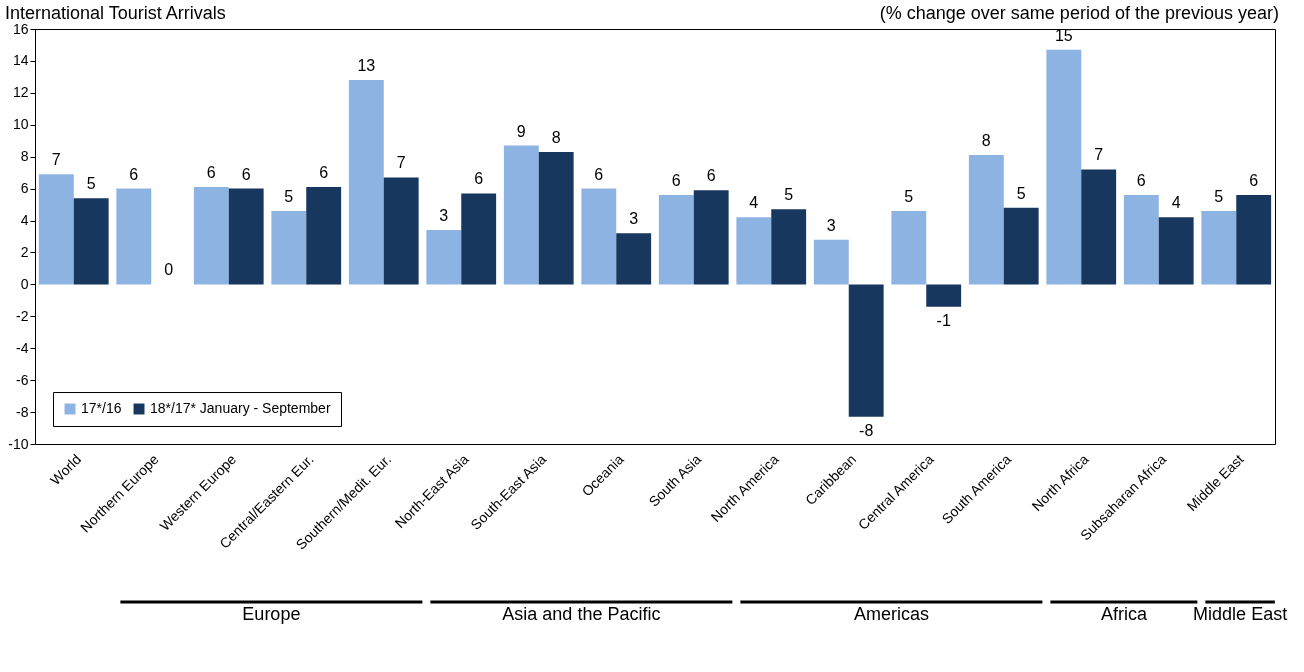  What do you see at coordinates (24, 220) in the screenshot?
I see `y-tick-label: 4` at bounding box center [24, 220].